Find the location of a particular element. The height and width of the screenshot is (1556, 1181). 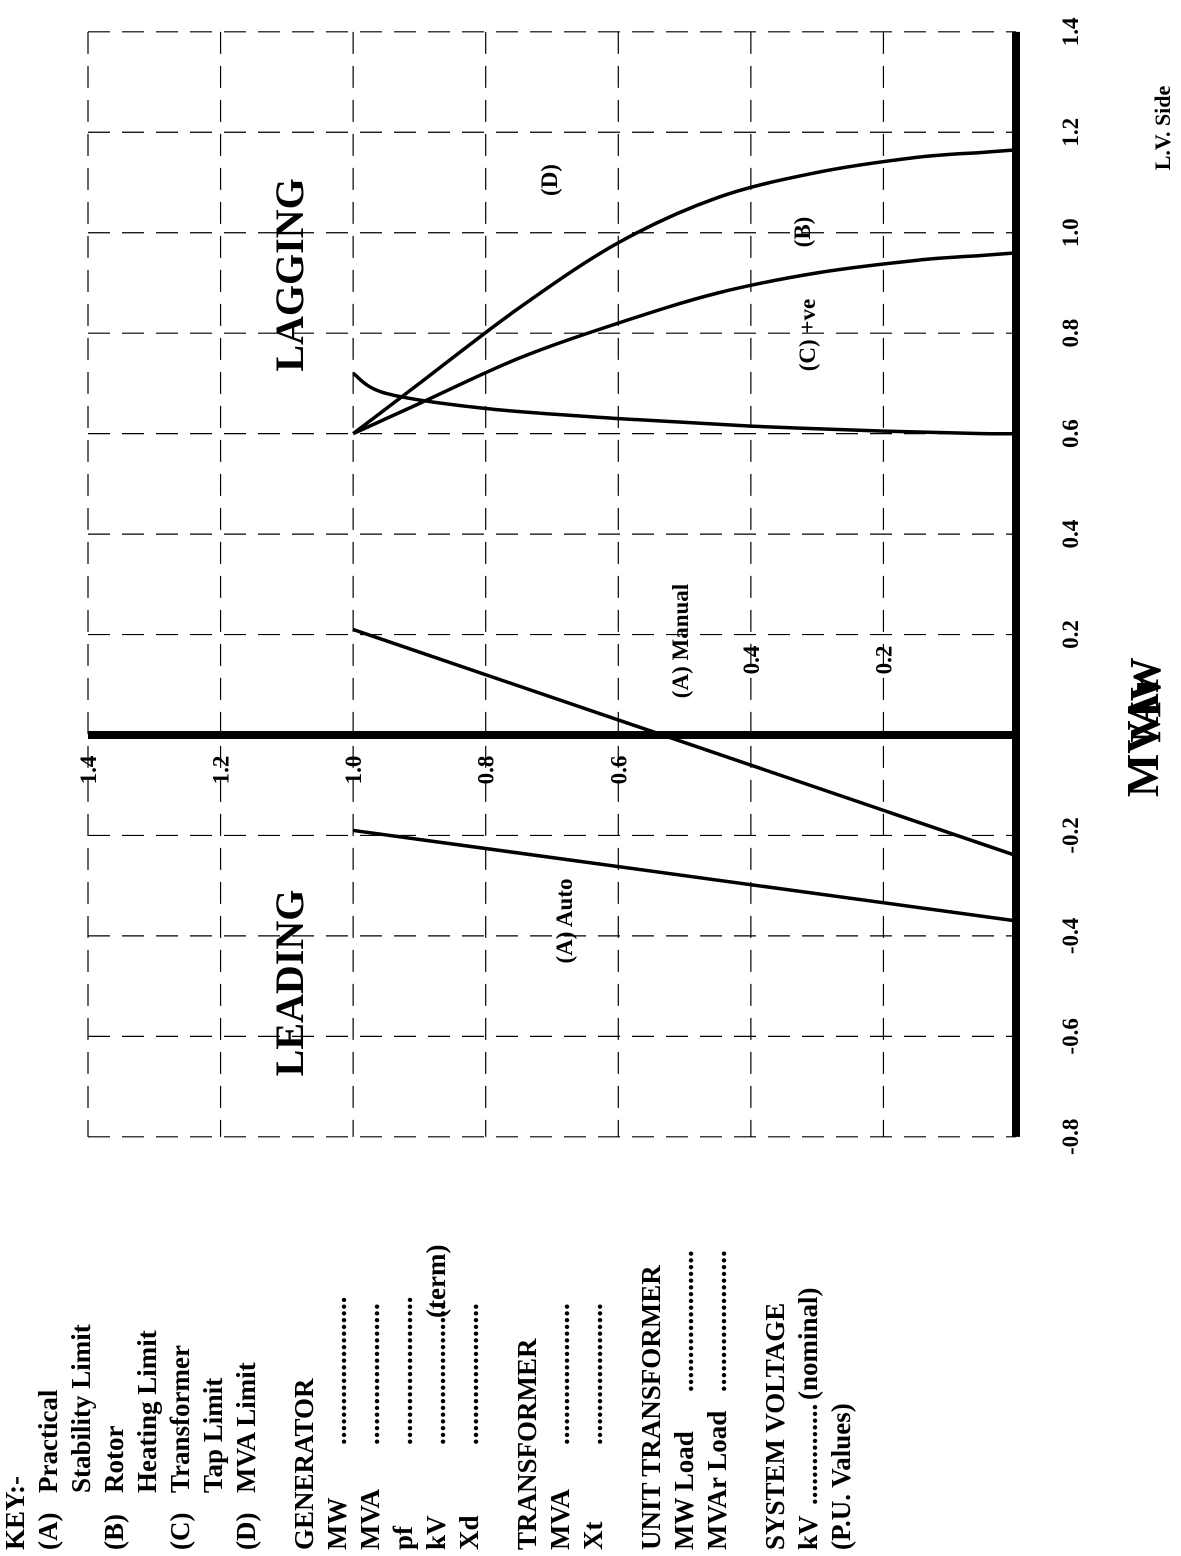

x-axis-title: MVAr is located at coordinates (1142, 735).